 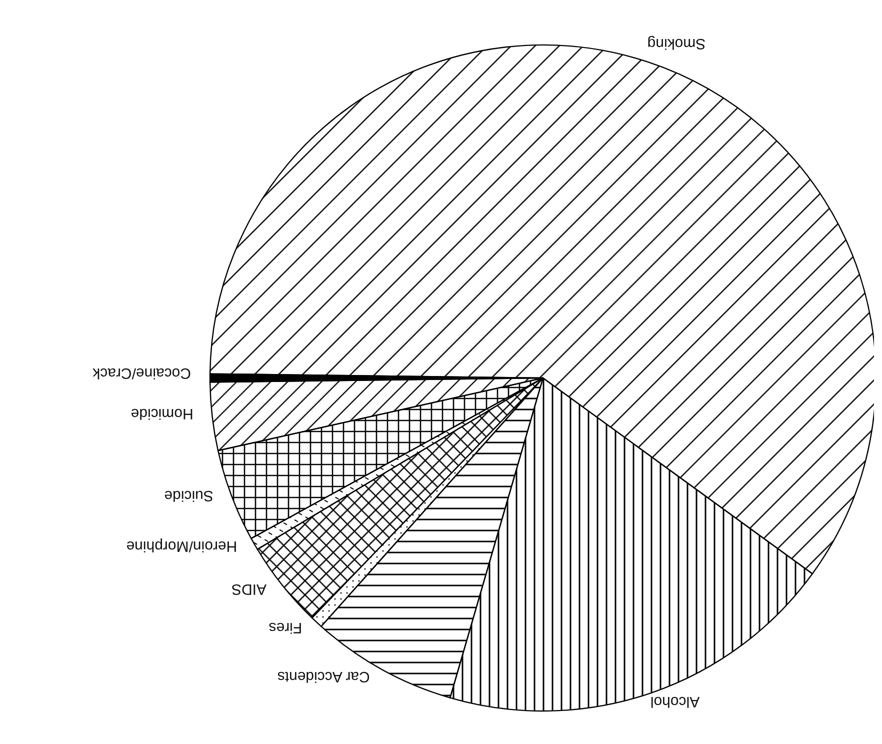 What do you see at coordinates (675, 701) in the screenshot?
I see `slice-label: Alcohol` at bounding box center [675, 701].